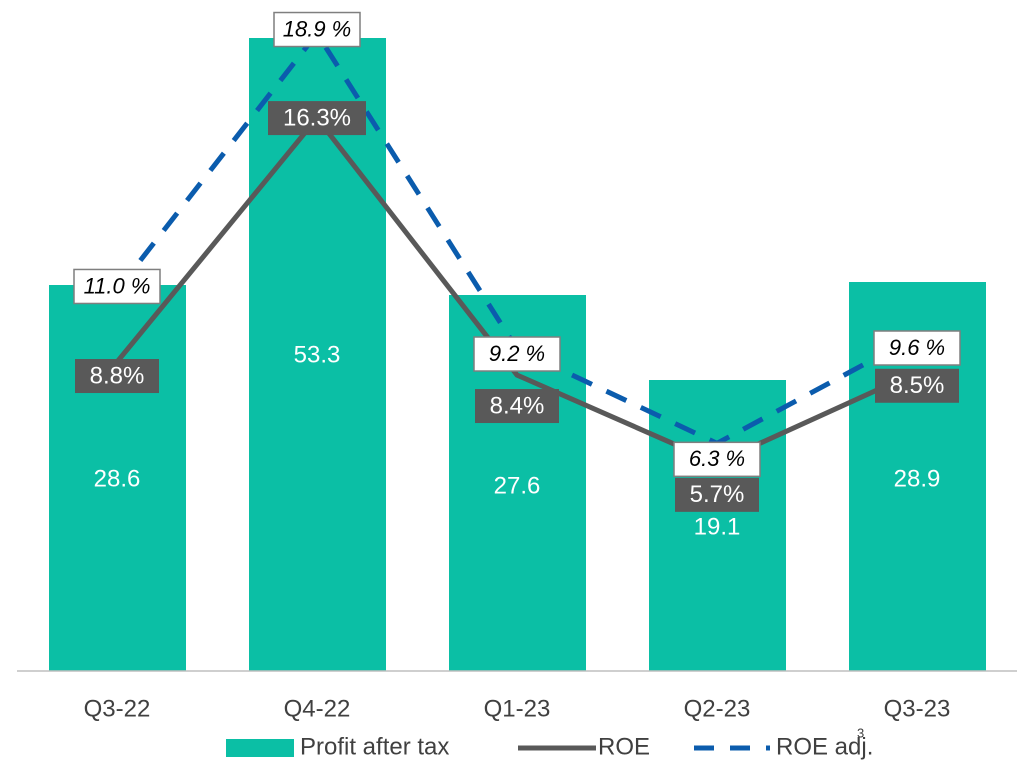 Image resolution: width=1017 pixels, height=765 pixels. I want to click on legend-label: ROE, so click(624, 746).